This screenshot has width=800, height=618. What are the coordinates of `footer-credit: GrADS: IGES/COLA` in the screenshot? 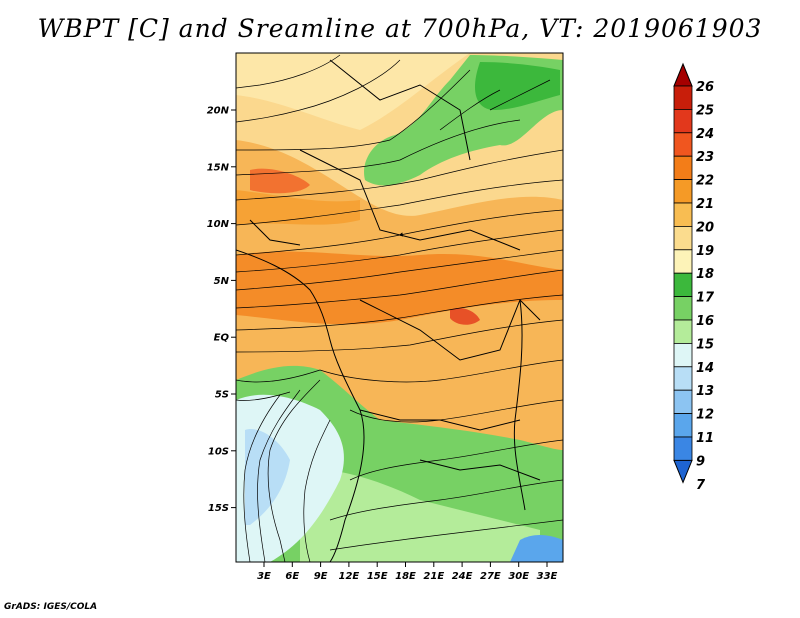 It's located at (51, 607).